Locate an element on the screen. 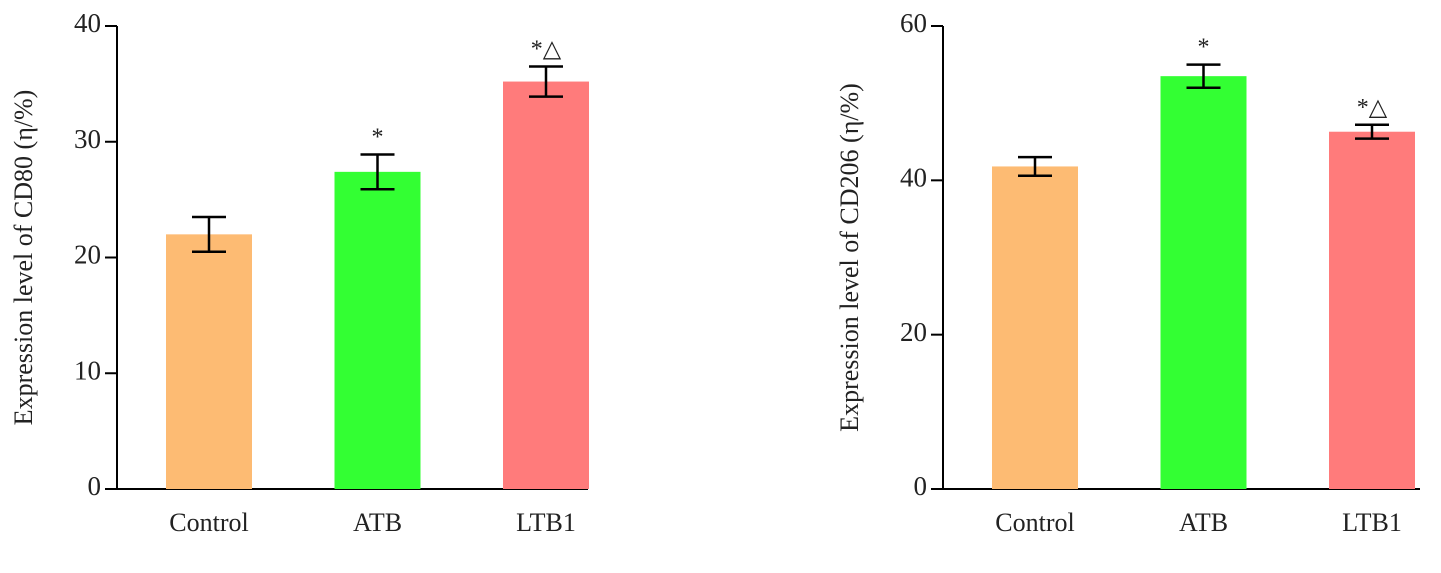 This screenshot has height=573, width=1441. y-tick-label: 30 is located at coordinates (87, 139).